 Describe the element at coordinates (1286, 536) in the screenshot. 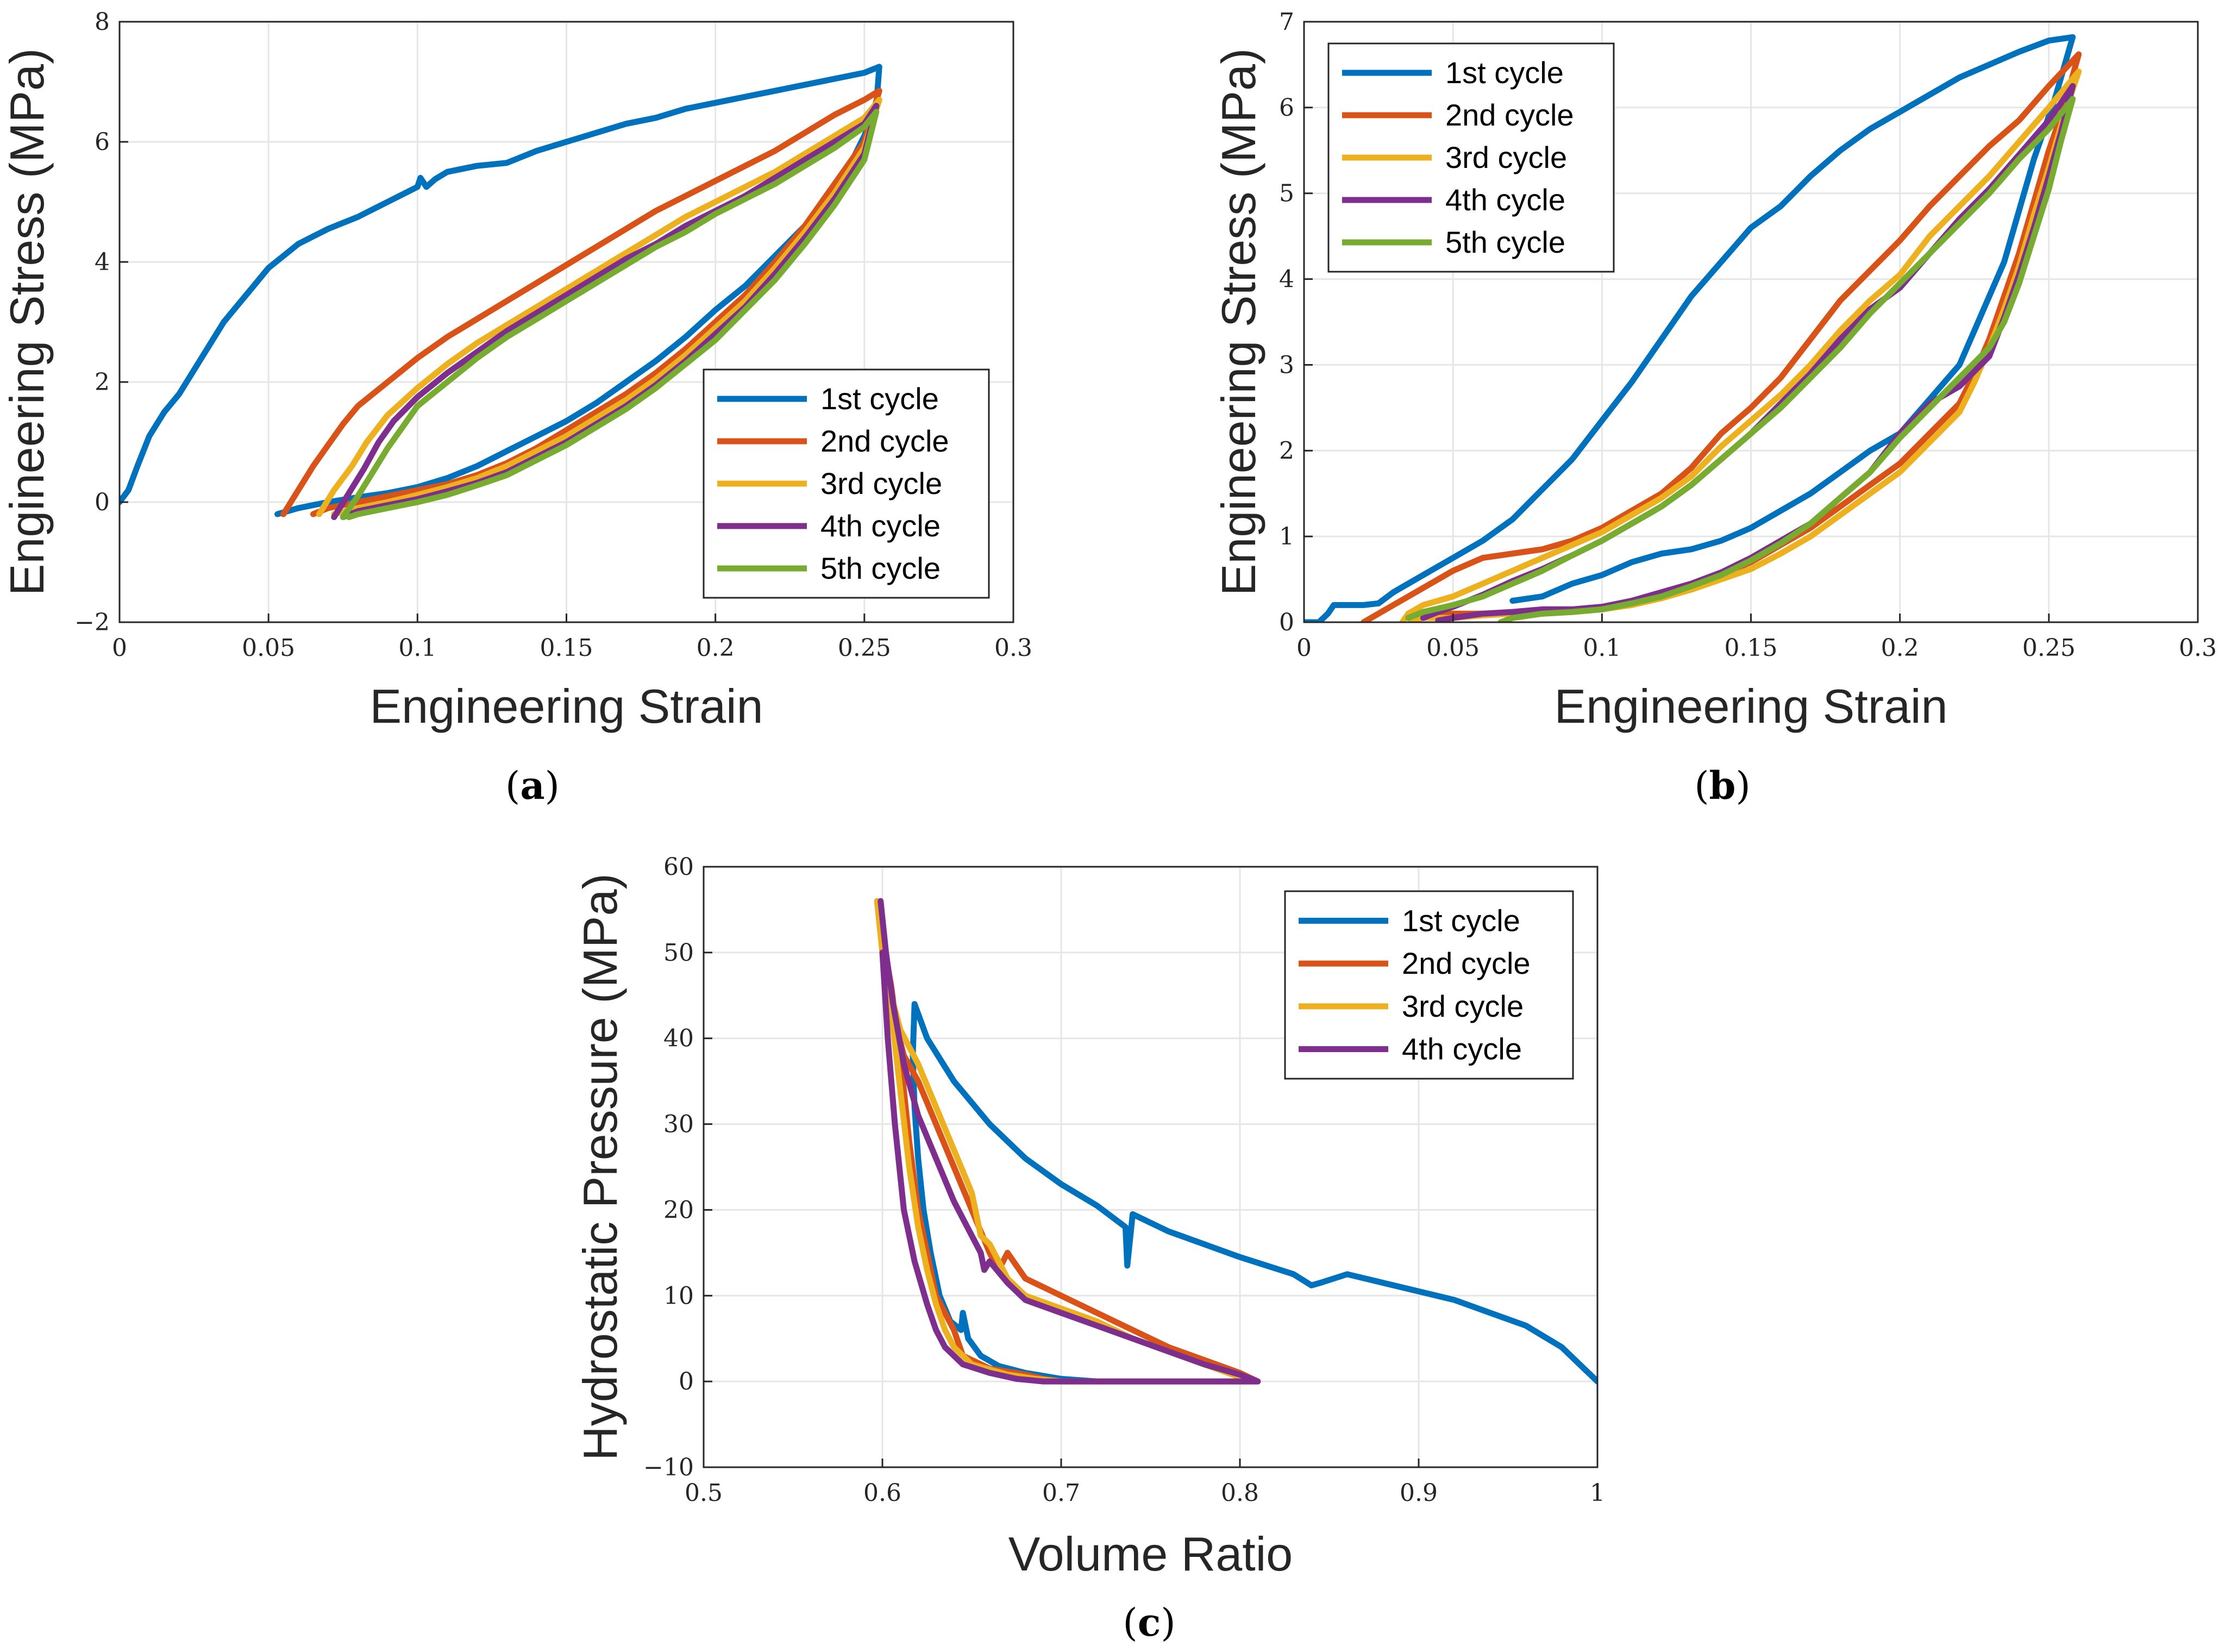

I see `y-tick-label: 1` at that location.